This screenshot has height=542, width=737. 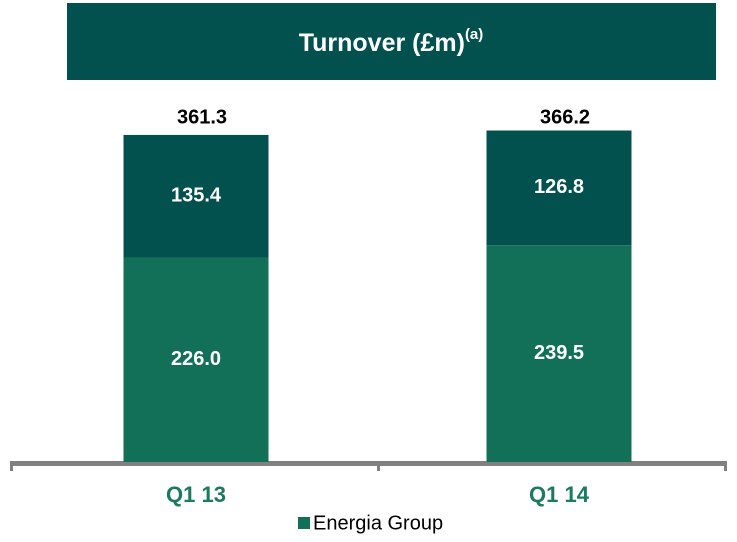 I want to click on x-tick-label: Q1 14, so click(x=559, y=494).